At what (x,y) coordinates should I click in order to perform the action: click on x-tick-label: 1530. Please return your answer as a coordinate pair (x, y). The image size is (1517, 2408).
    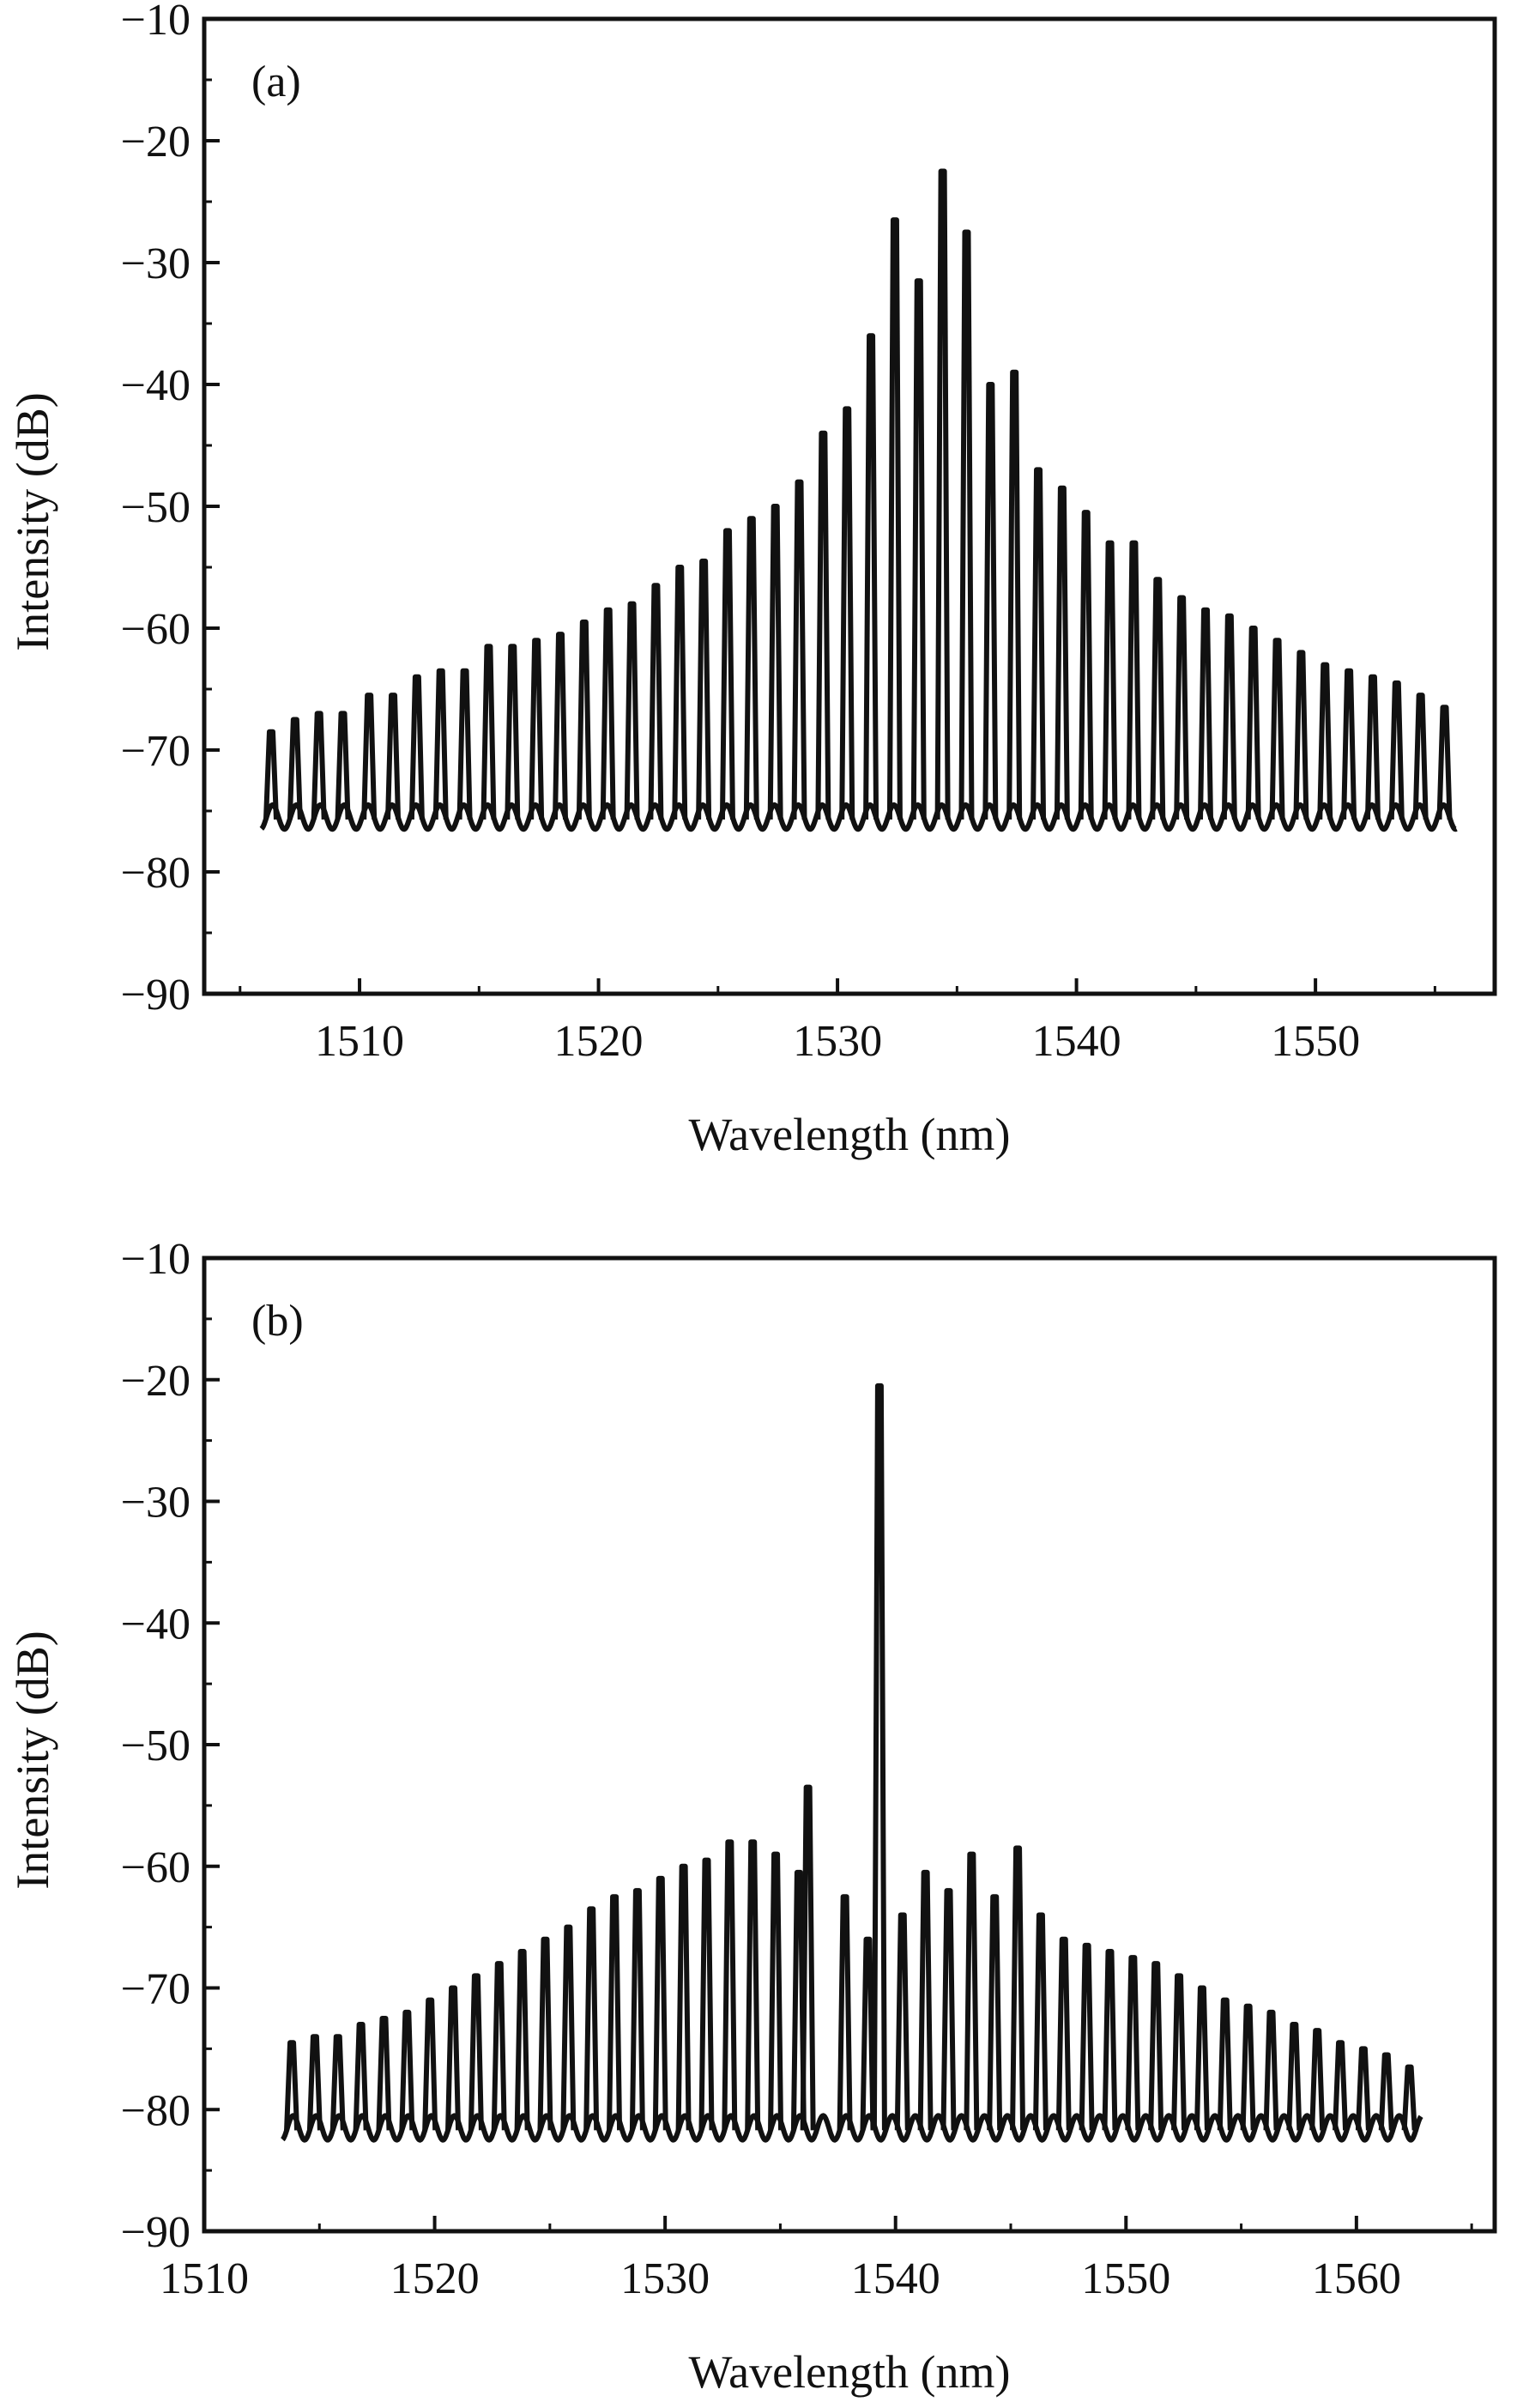
    Looking at the image, I should click on (837, 1041).